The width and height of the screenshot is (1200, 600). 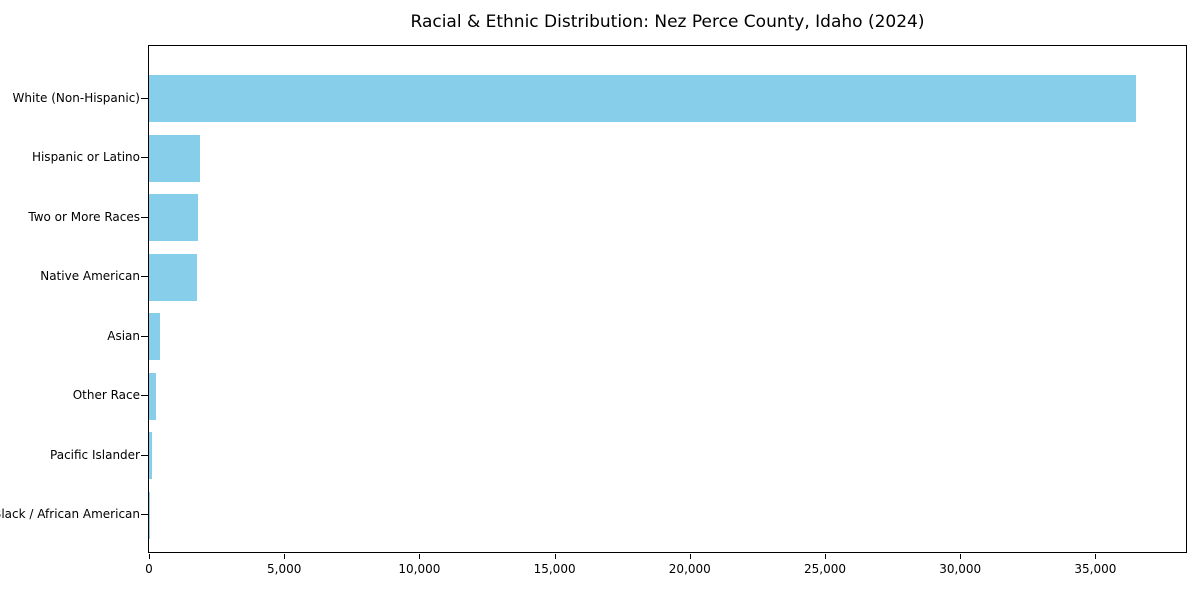 I want to click on y-axis-label: Two or More Races, so click(x=84, y=216).